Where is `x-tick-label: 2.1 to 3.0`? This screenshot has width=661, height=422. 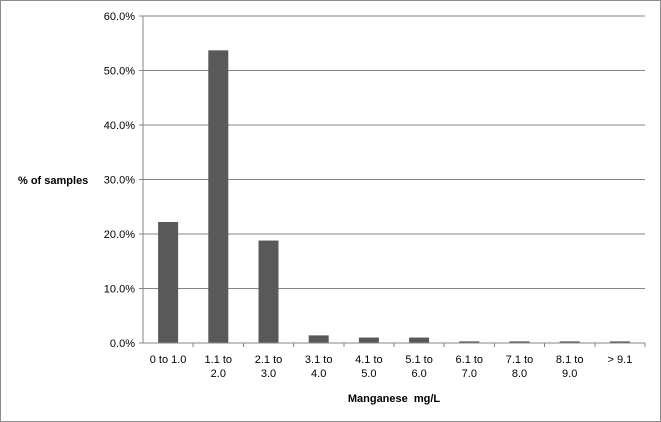
x-tick-label: 2.1 to 3.0 is located at coordinates (269, 367).